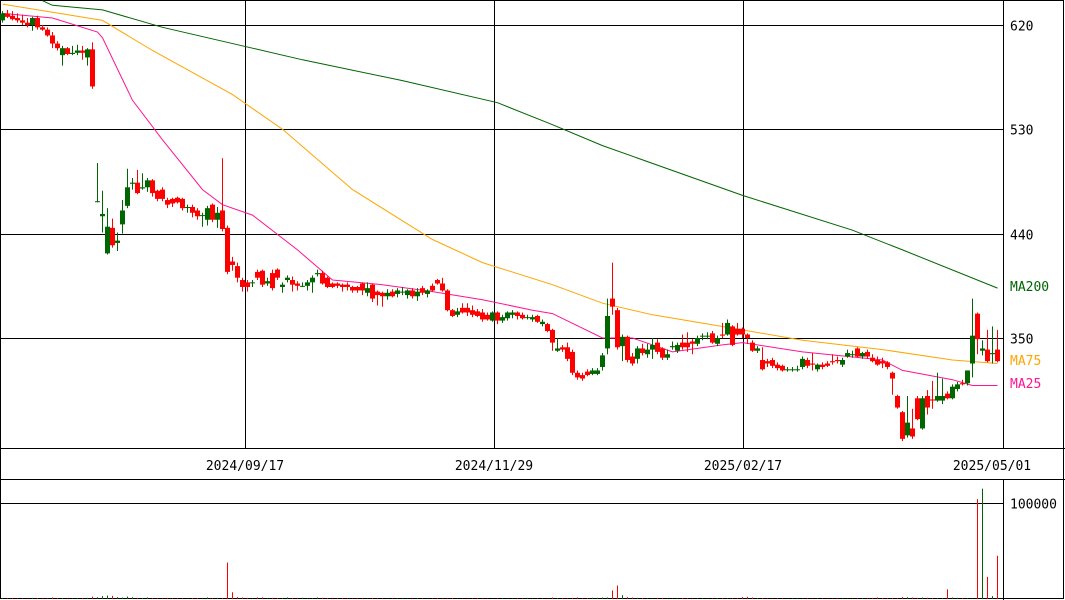 This screenshot has width=1065, height=600. I want to click on date-tick-label: 2025/02/17, so click(743, 466).